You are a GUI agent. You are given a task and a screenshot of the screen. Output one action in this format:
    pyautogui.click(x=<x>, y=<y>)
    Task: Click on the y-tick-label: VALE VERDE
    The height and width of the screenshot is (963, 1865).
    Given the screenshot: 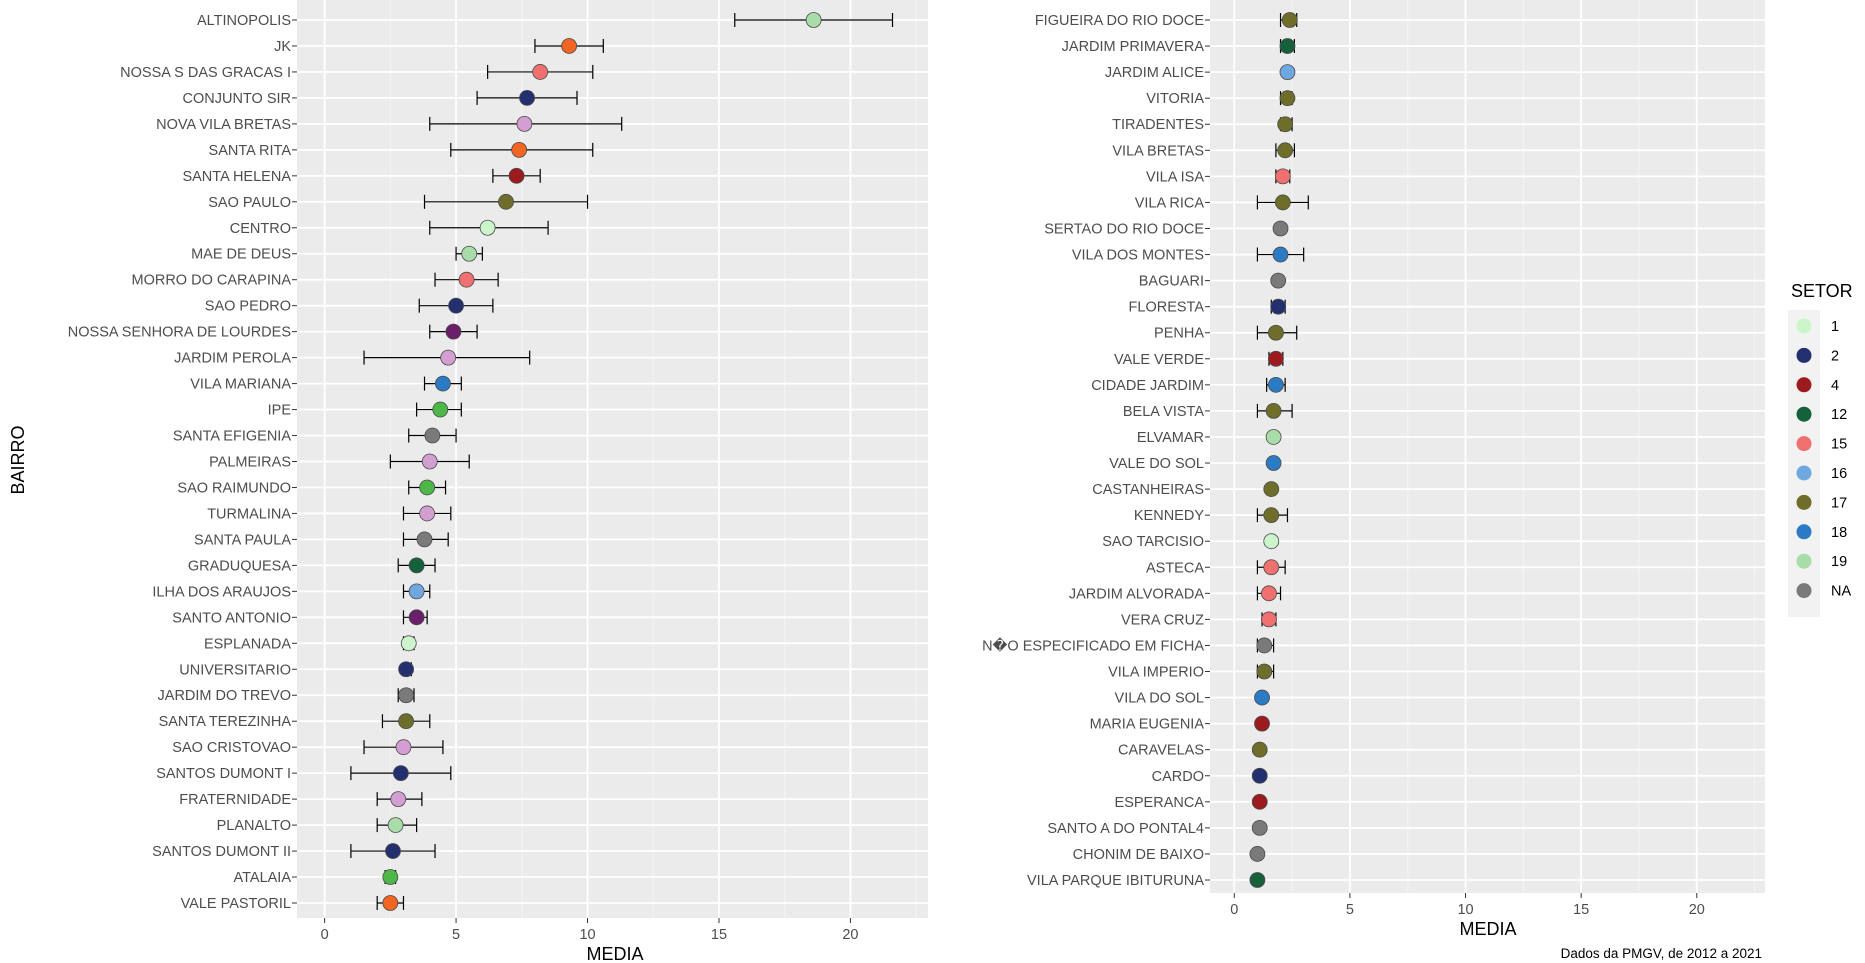 What is the action you would take?
    pyautogui.click(x=1159, y=360)
    